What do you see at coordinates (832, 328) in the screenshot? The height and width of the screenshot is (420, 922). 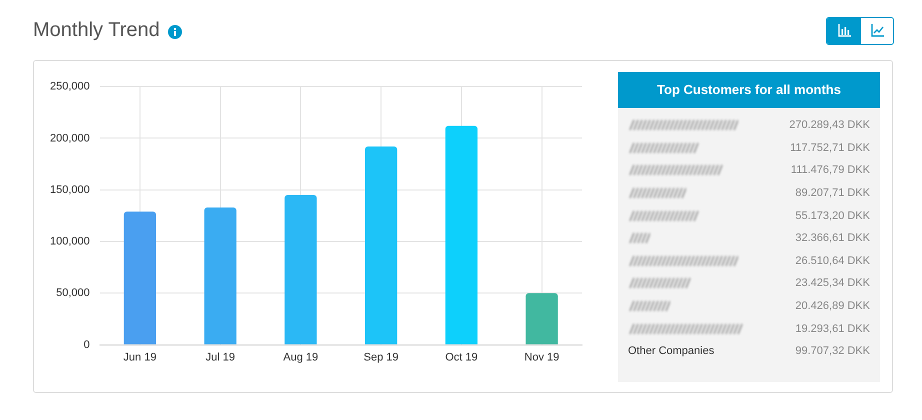 I see `text: 19.293,61 DKK` at bounding box center [832, 328].